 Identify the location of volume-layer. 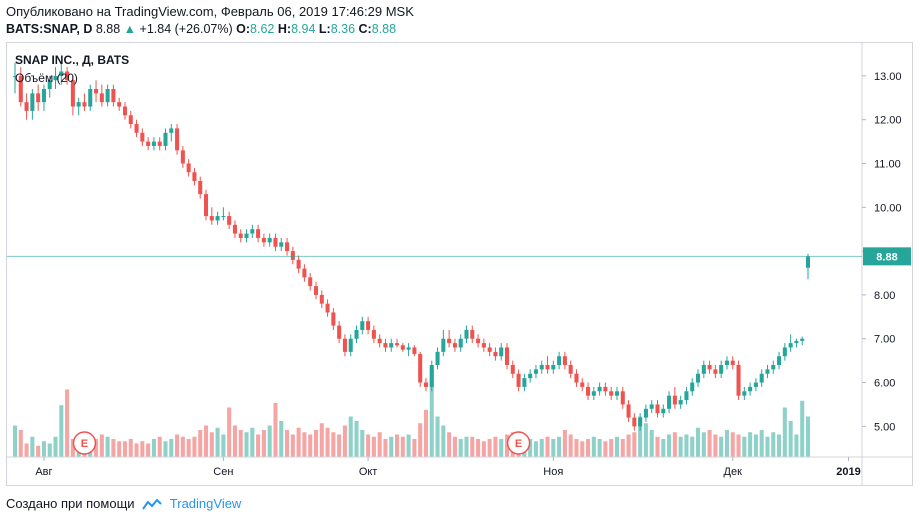
(411, 413).